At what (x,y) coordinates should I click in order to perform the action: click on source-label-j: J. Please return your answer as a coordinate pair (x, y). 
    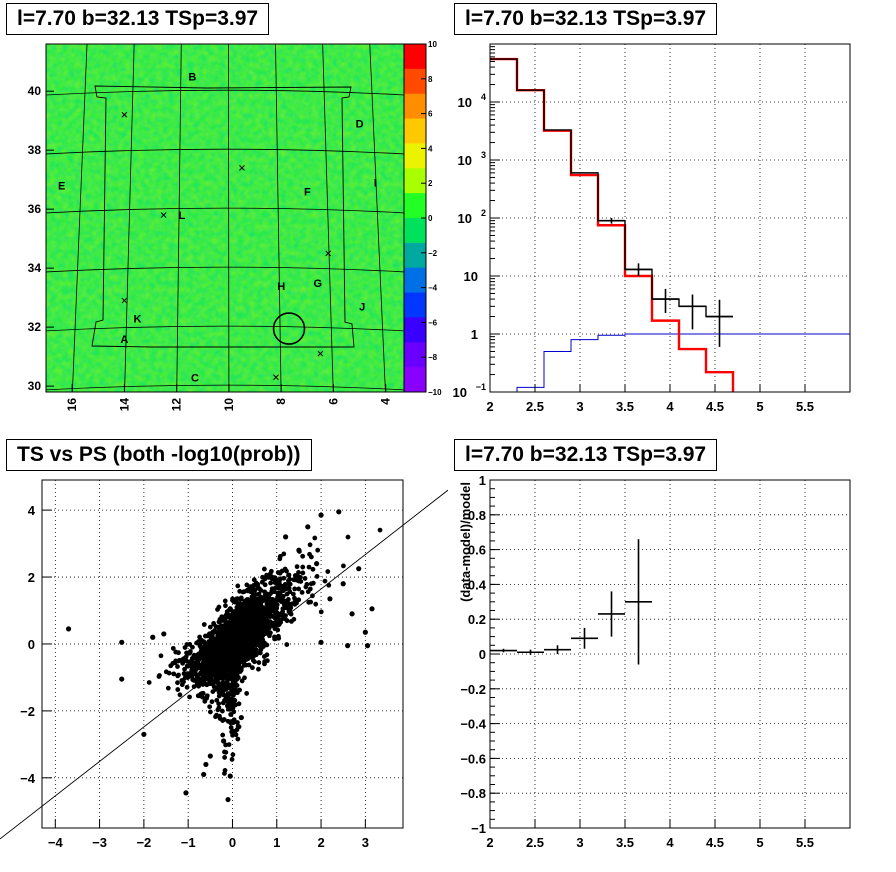
    Looking at the image, I should click on (362, 307).